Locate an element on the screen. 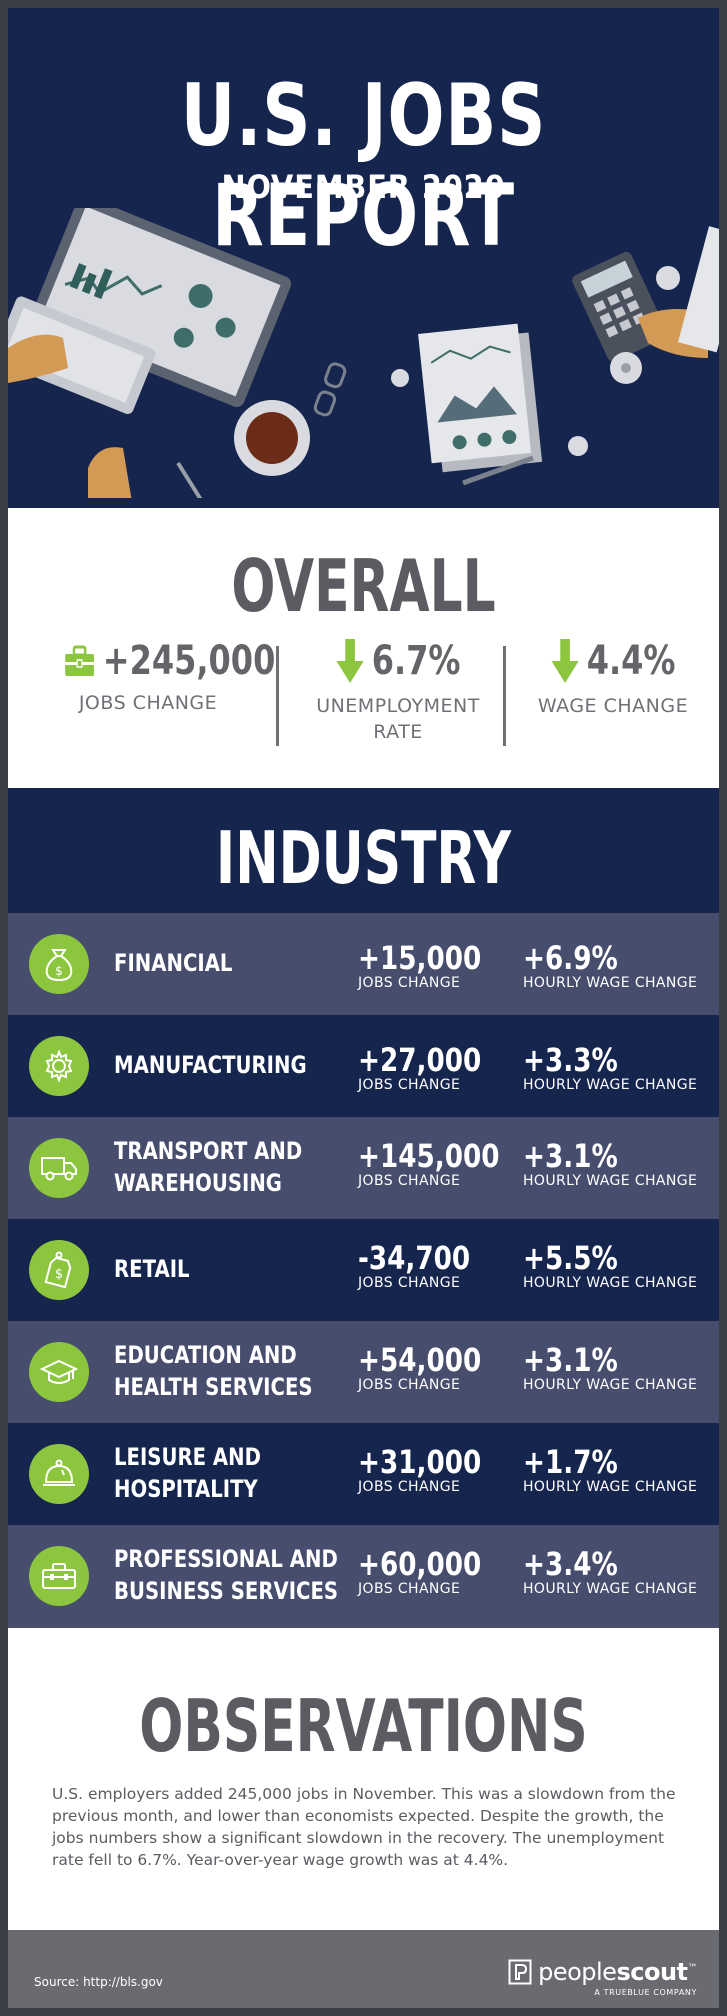 This screenshot has width=727, height=2016. wage-change-value: 4.4% is located at coordinates (630, 661).